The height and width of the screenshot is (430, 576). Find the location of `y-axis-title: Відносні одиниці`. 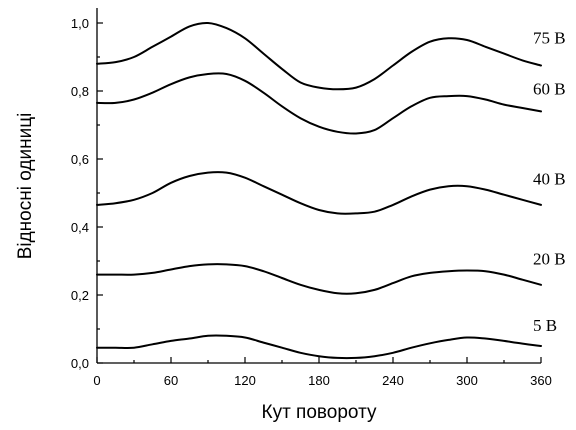

y-axis-title: Відносні одиниці is located at coordinates (25, 186).